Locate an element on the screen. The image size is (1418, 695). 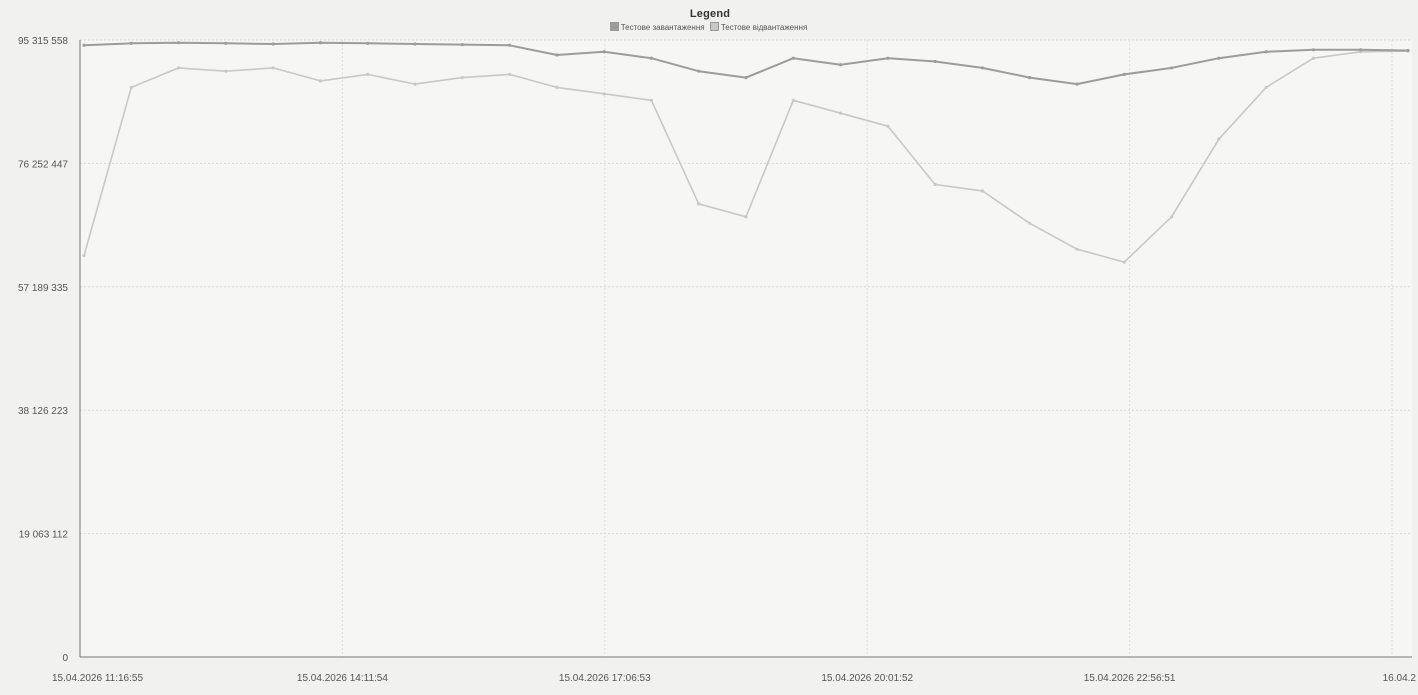
y-tick-label: 19 063 112 is located at coordinates (44, 535).